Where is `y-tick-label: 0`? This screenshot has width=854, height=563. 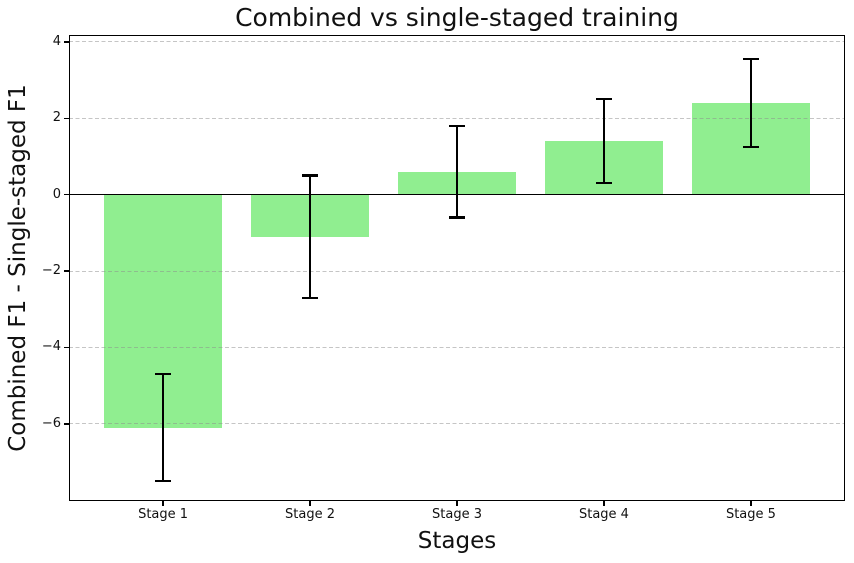
y-tick-label: 0 is located at coordinates (56, 194).